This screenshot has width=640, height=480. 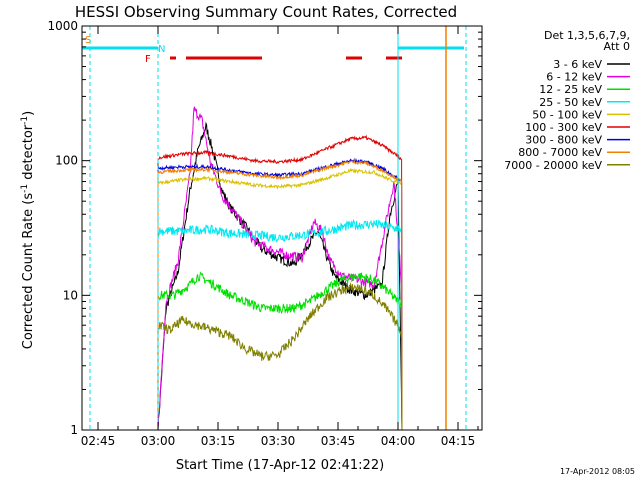 I want to click on legend-header-att: Att 0, so click(x=617, y=46).